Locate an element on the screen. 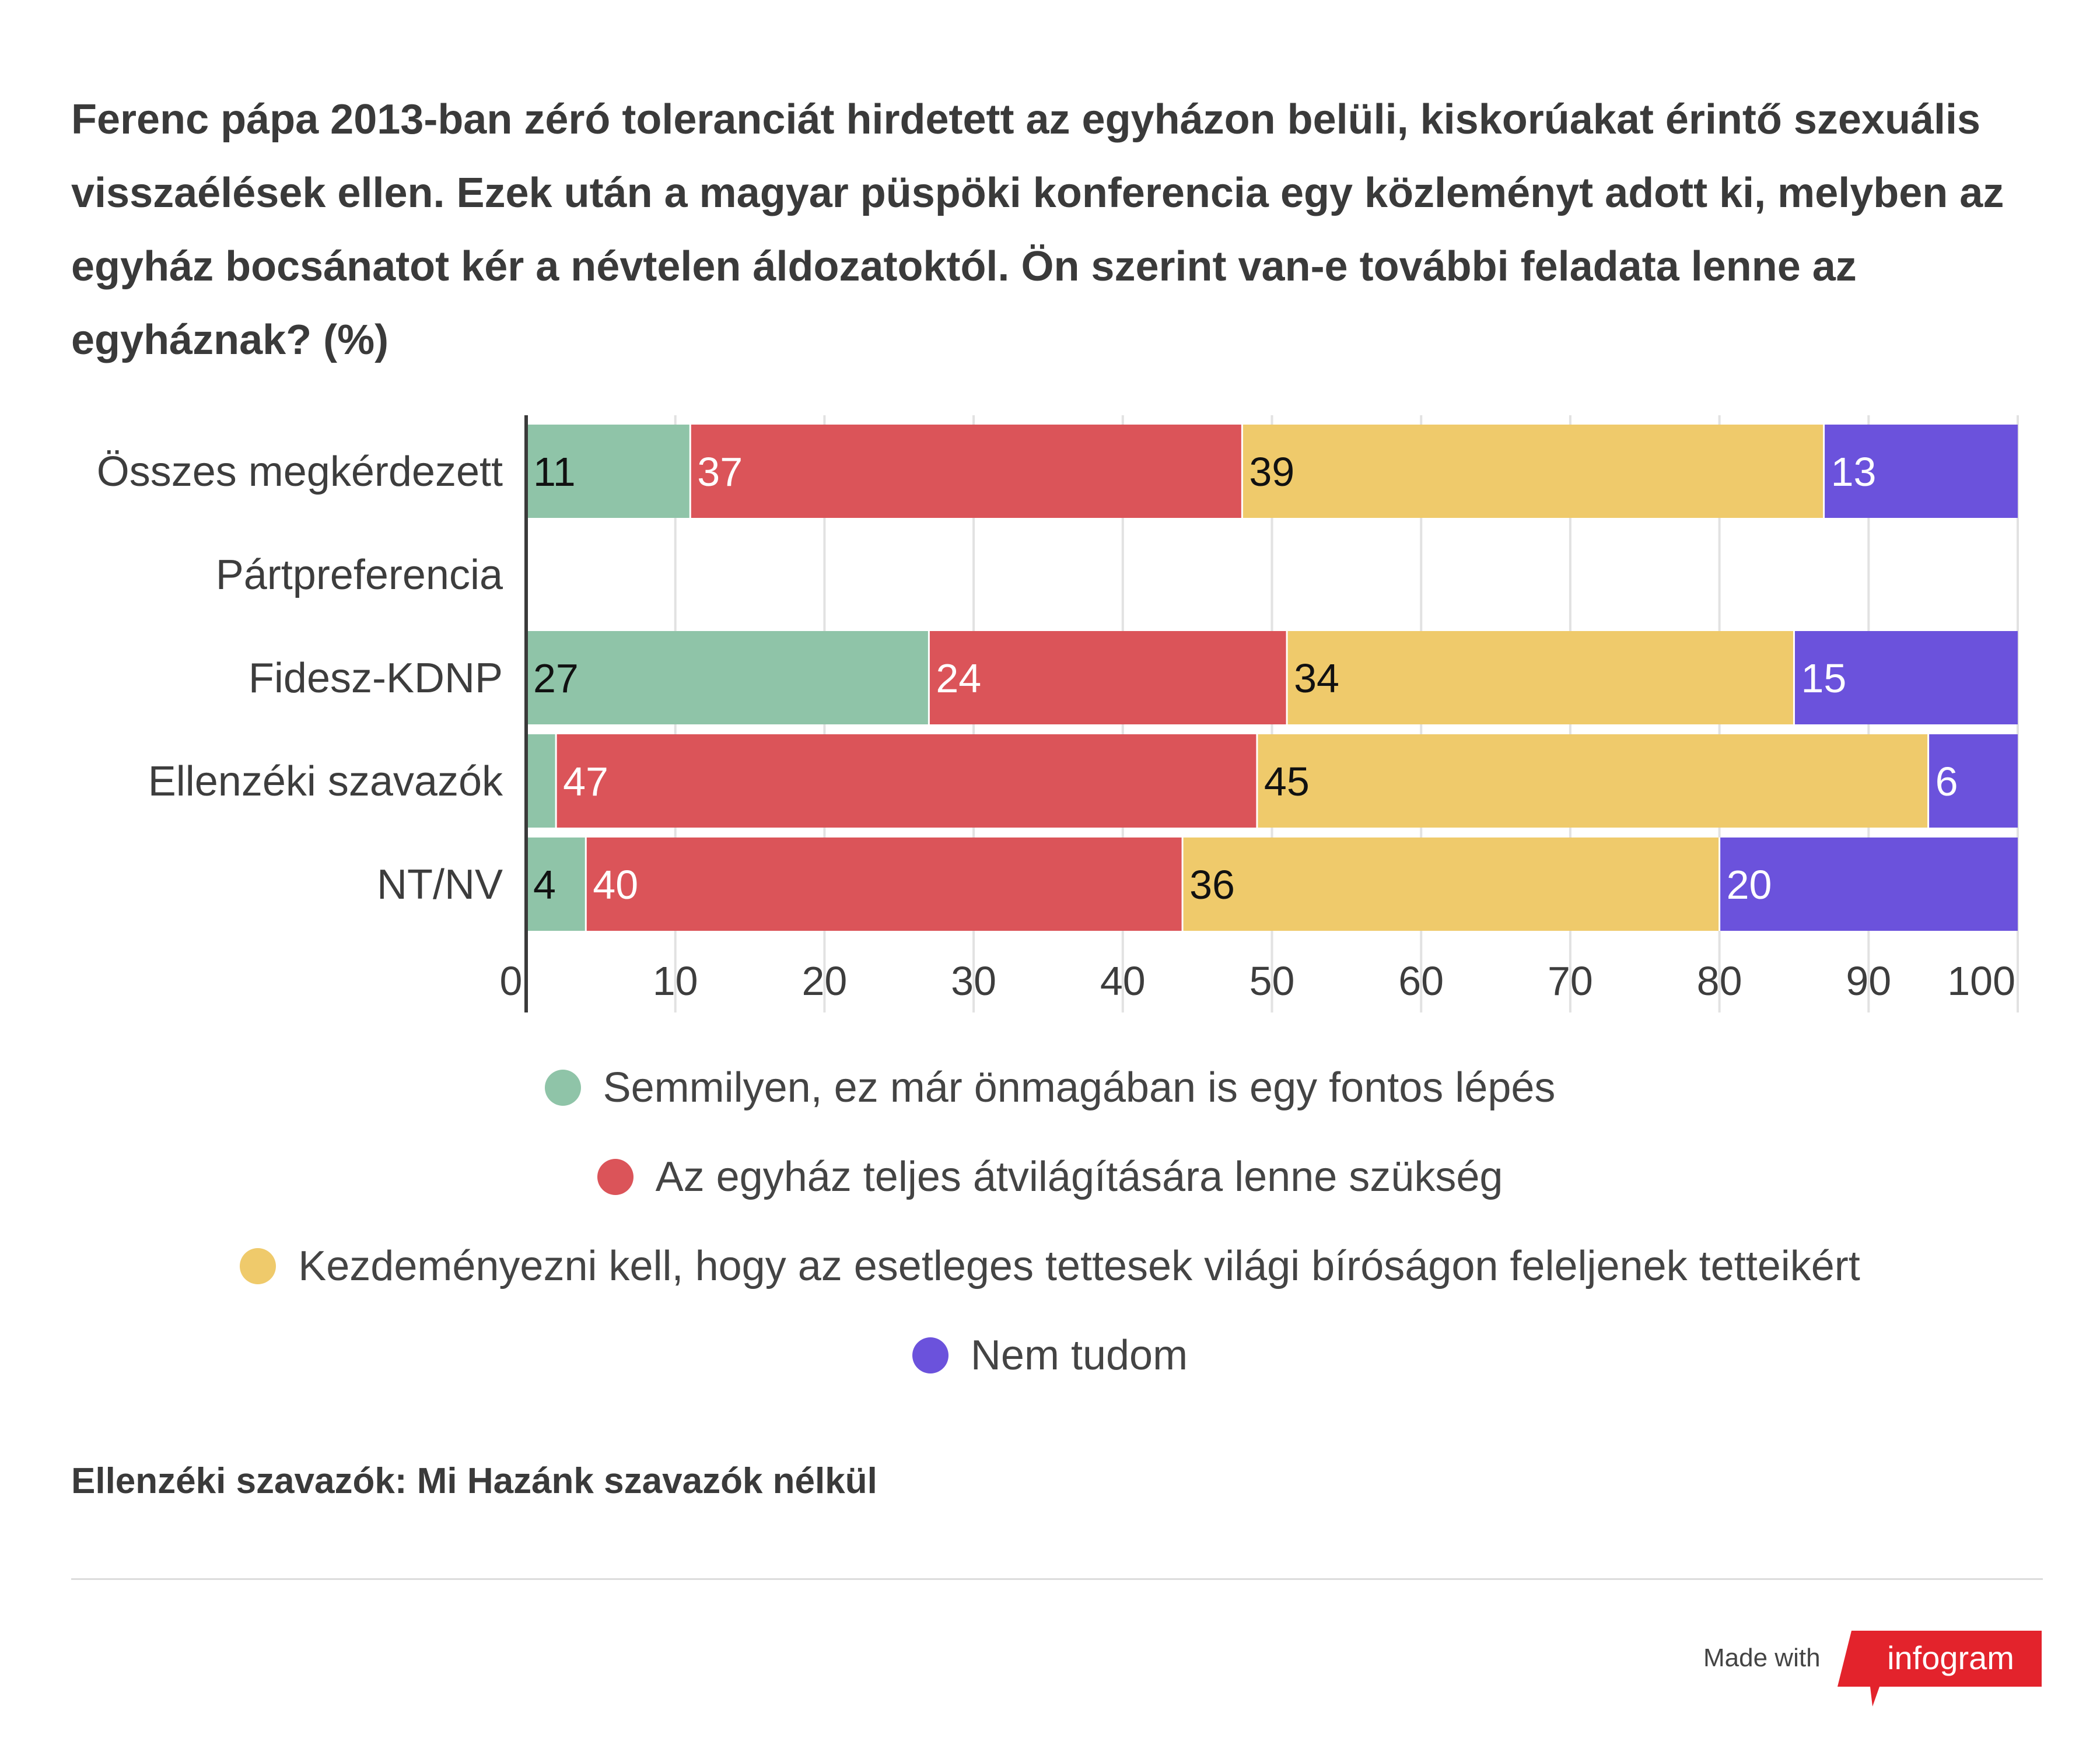 The height and width of the screenshot is (1752, 2100). x-tick-label: 70 is located at coordinates (1570, 981).